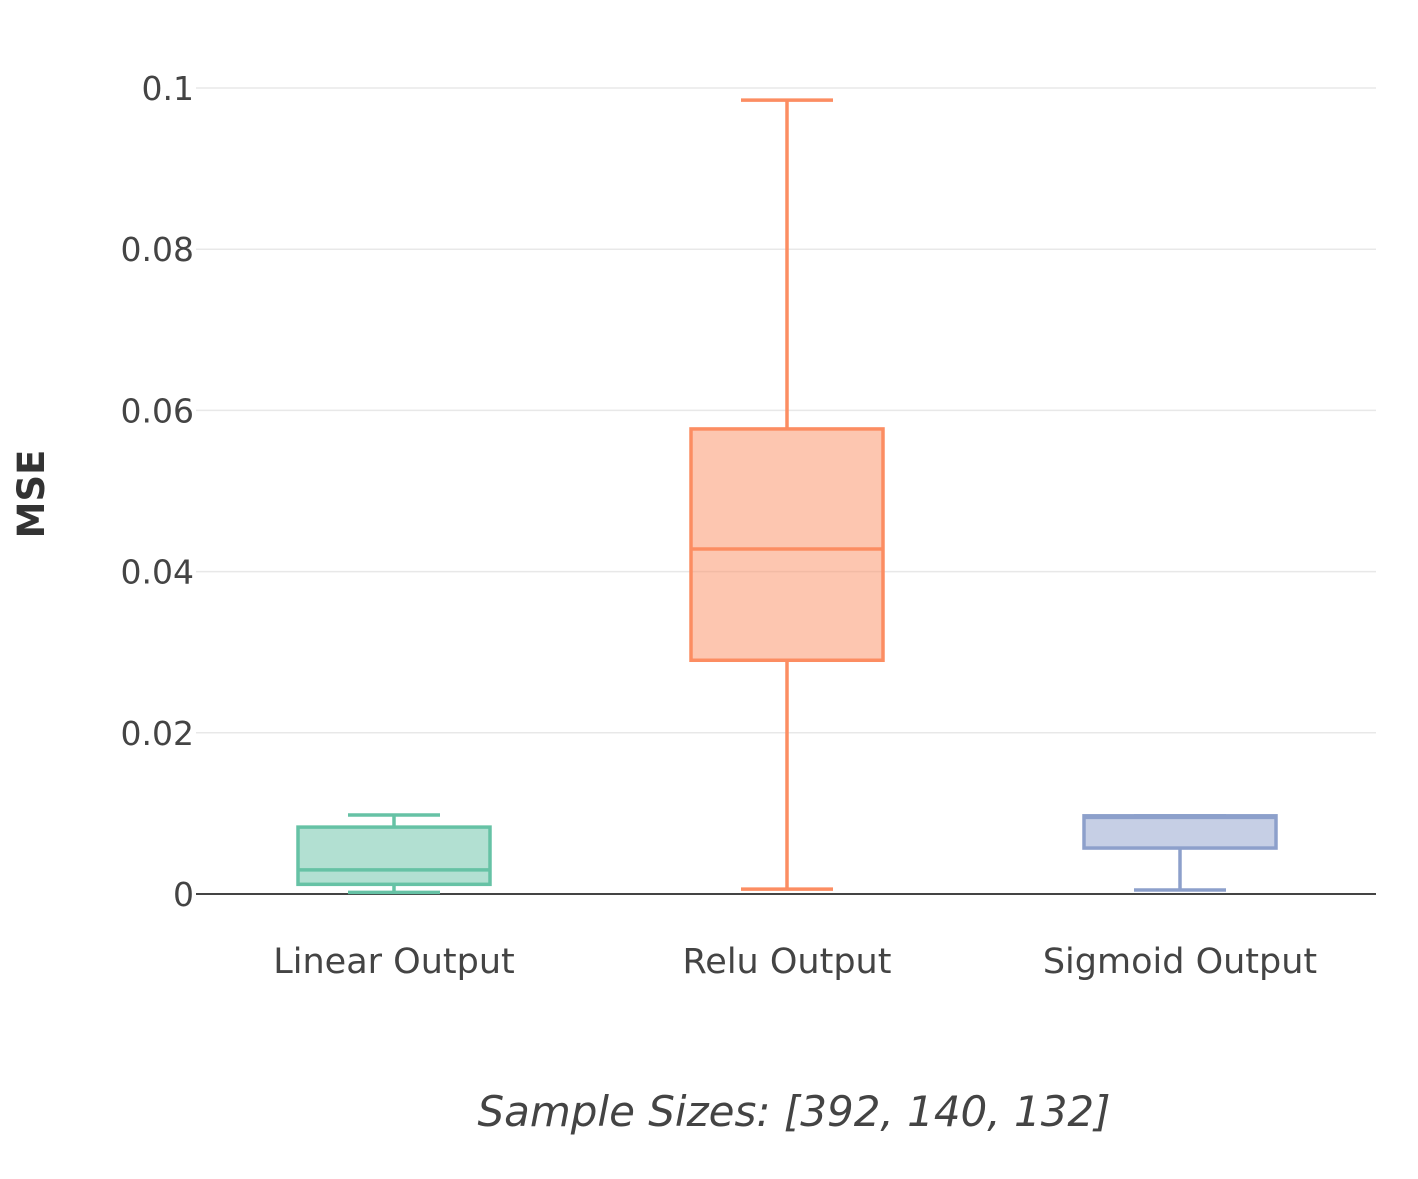 The height and width of the screenshot is (1179, 1418). I want to click on x-category-label: Sigmoid Output, so click(1180, 962).